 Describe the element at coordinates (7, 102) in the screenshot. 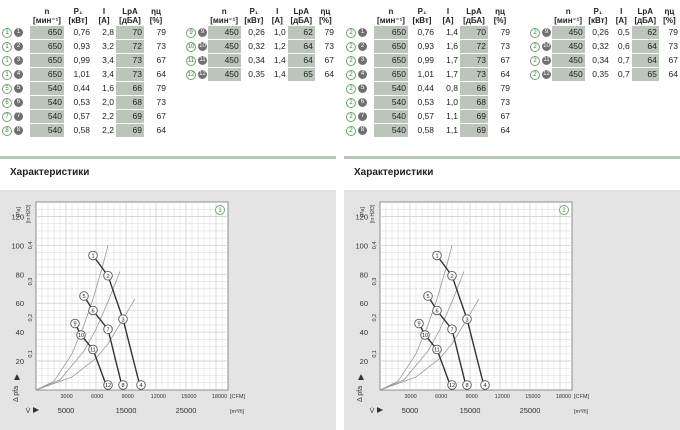

I see `curve-marker-icon: 6` at that location.